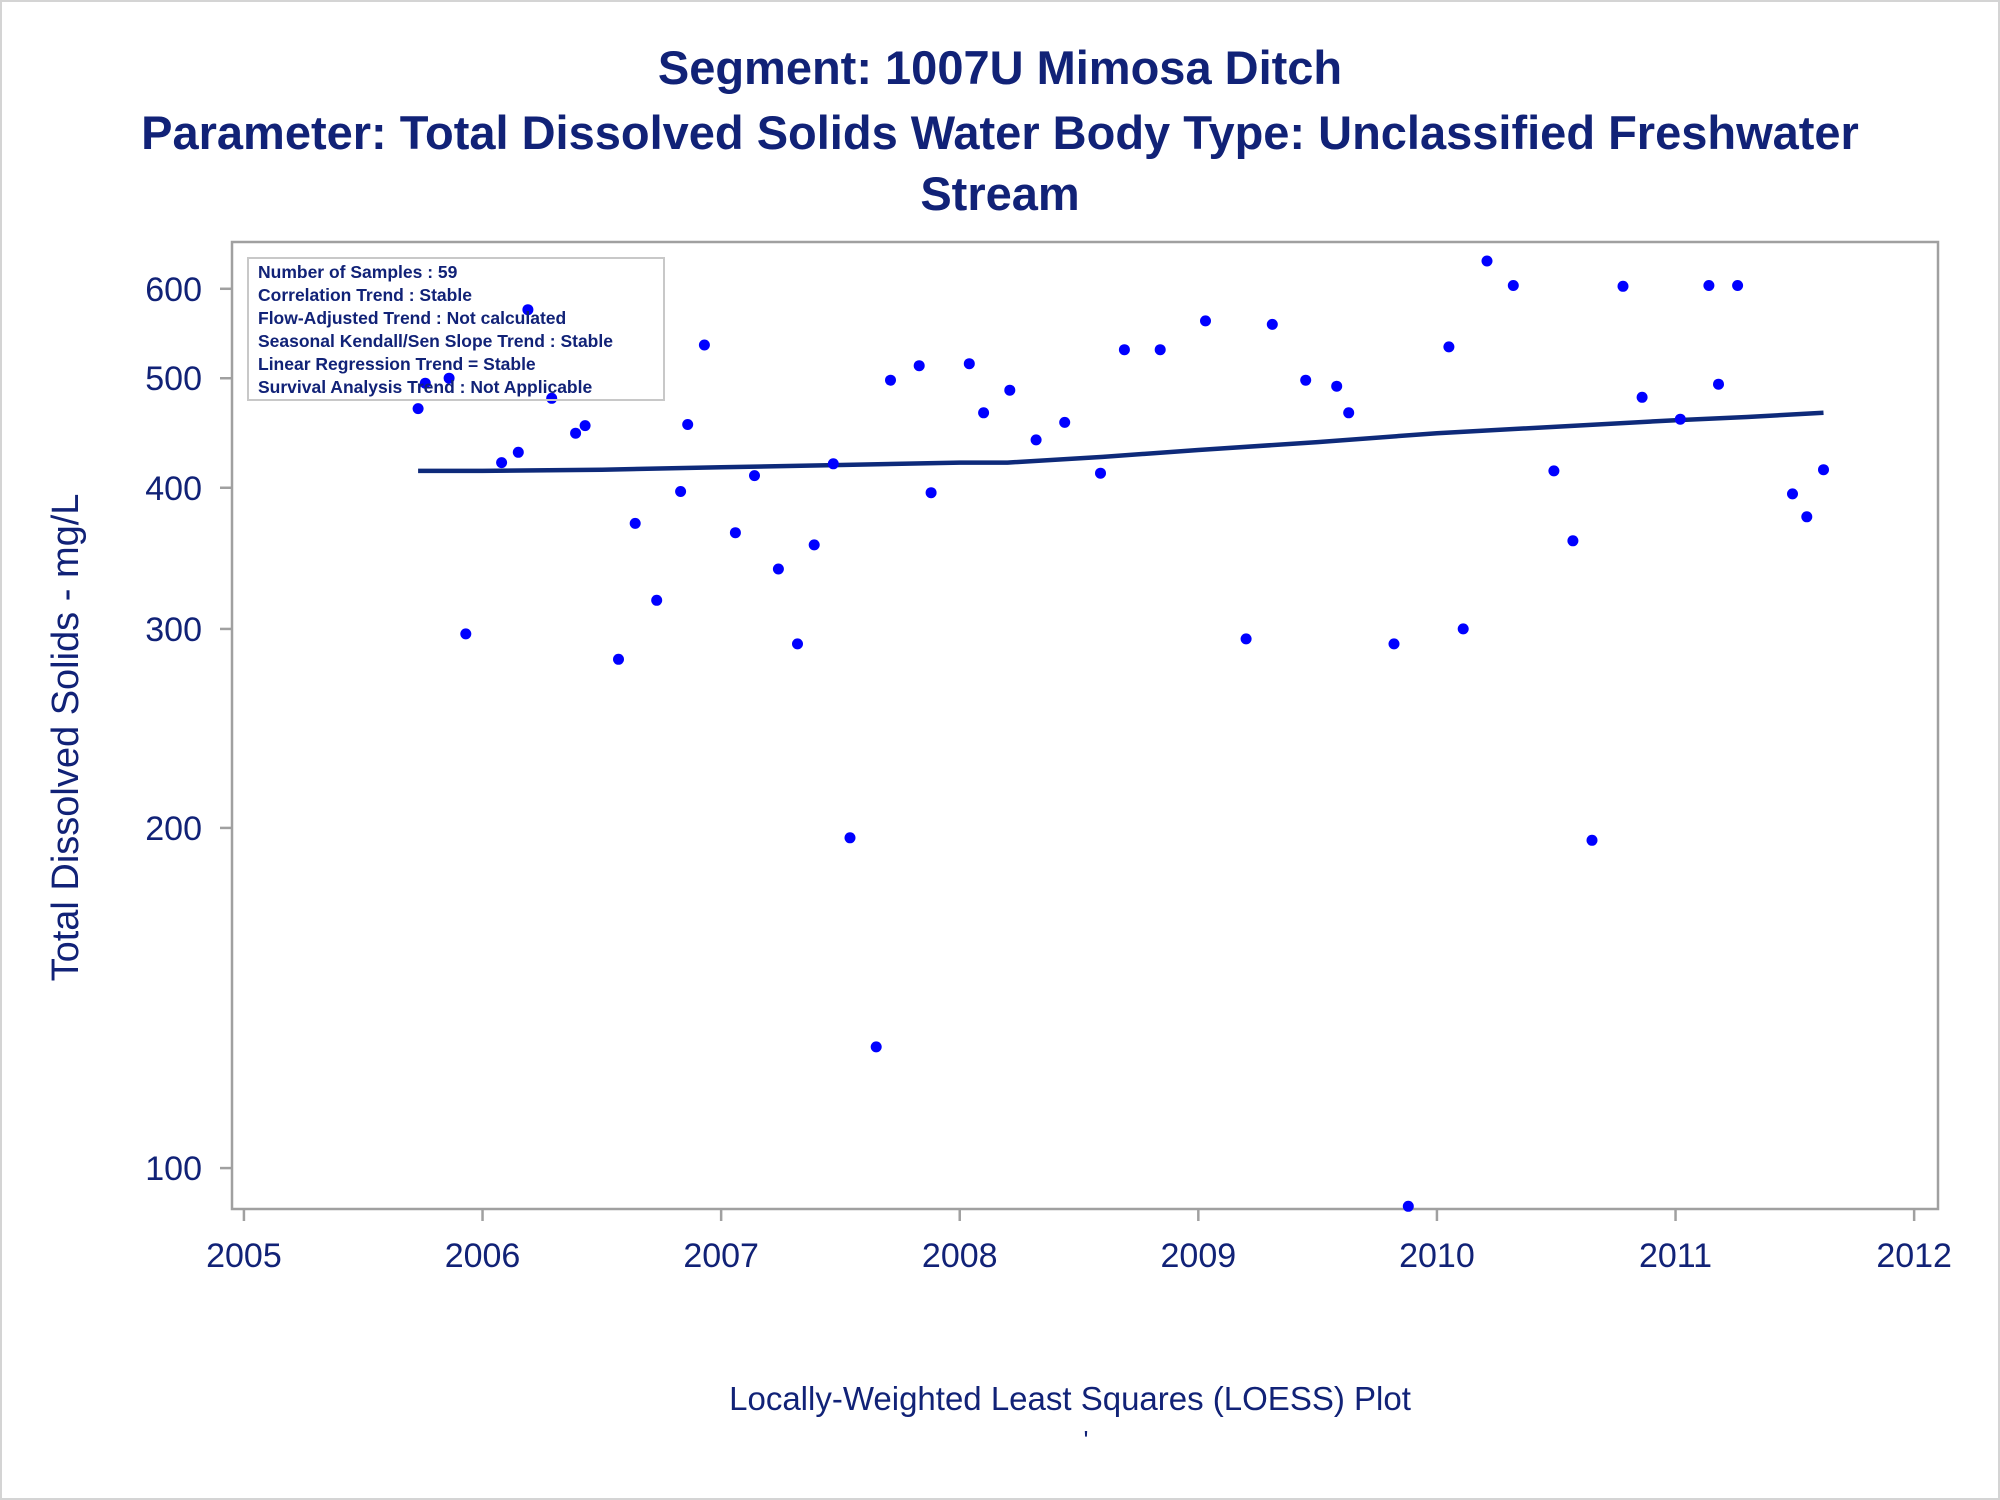 The height and width of the screenshot is (1500, 2000). Describe the element at coordinates (960, 1256) in the screenshot. I see `x-tick-label: 2008` at that location.